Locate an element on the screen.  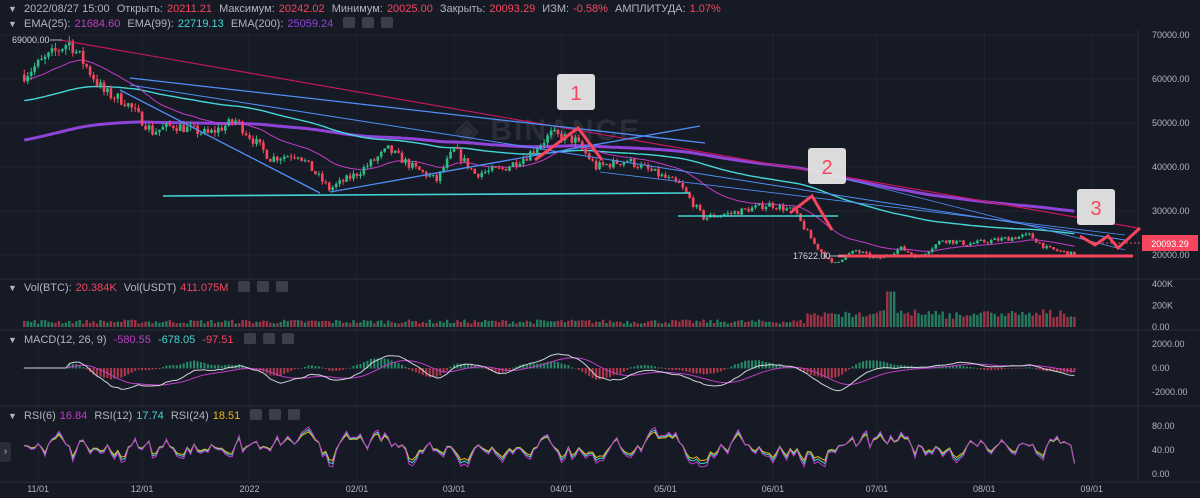
ema-close-icon is located at coordinates (387, 22).